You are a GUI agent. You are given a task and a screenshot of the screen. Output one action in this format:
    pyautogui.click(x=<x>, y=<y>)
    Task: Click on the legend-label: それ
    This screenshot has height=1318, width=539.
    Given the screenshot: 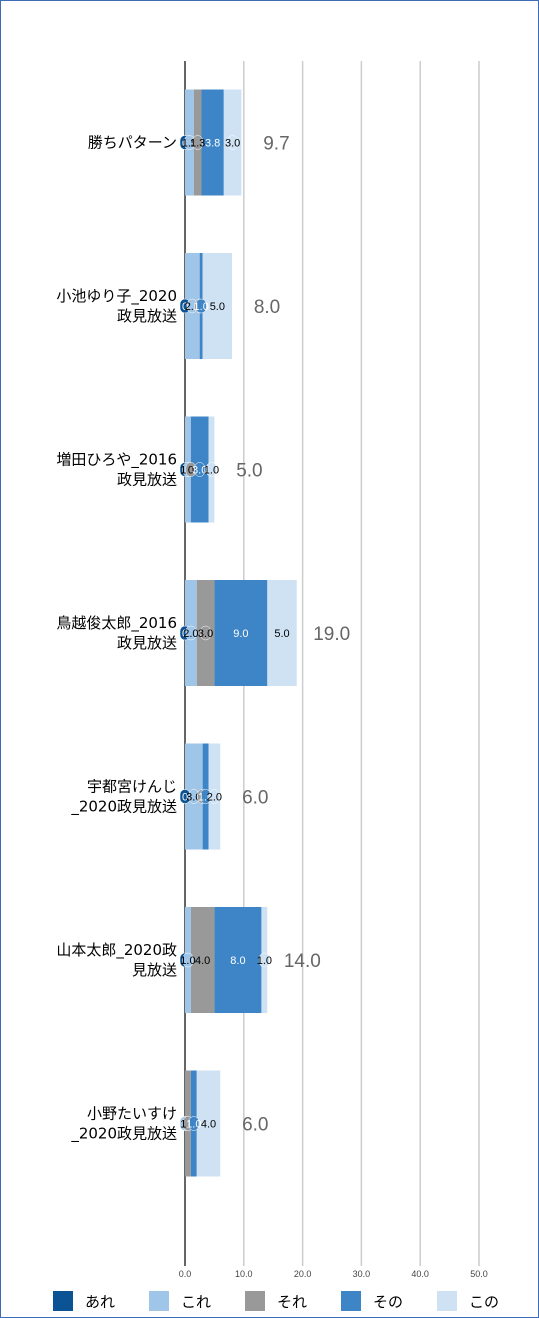 What is the action you would take?
    pyautogui.click(x=292, y=1302)
    